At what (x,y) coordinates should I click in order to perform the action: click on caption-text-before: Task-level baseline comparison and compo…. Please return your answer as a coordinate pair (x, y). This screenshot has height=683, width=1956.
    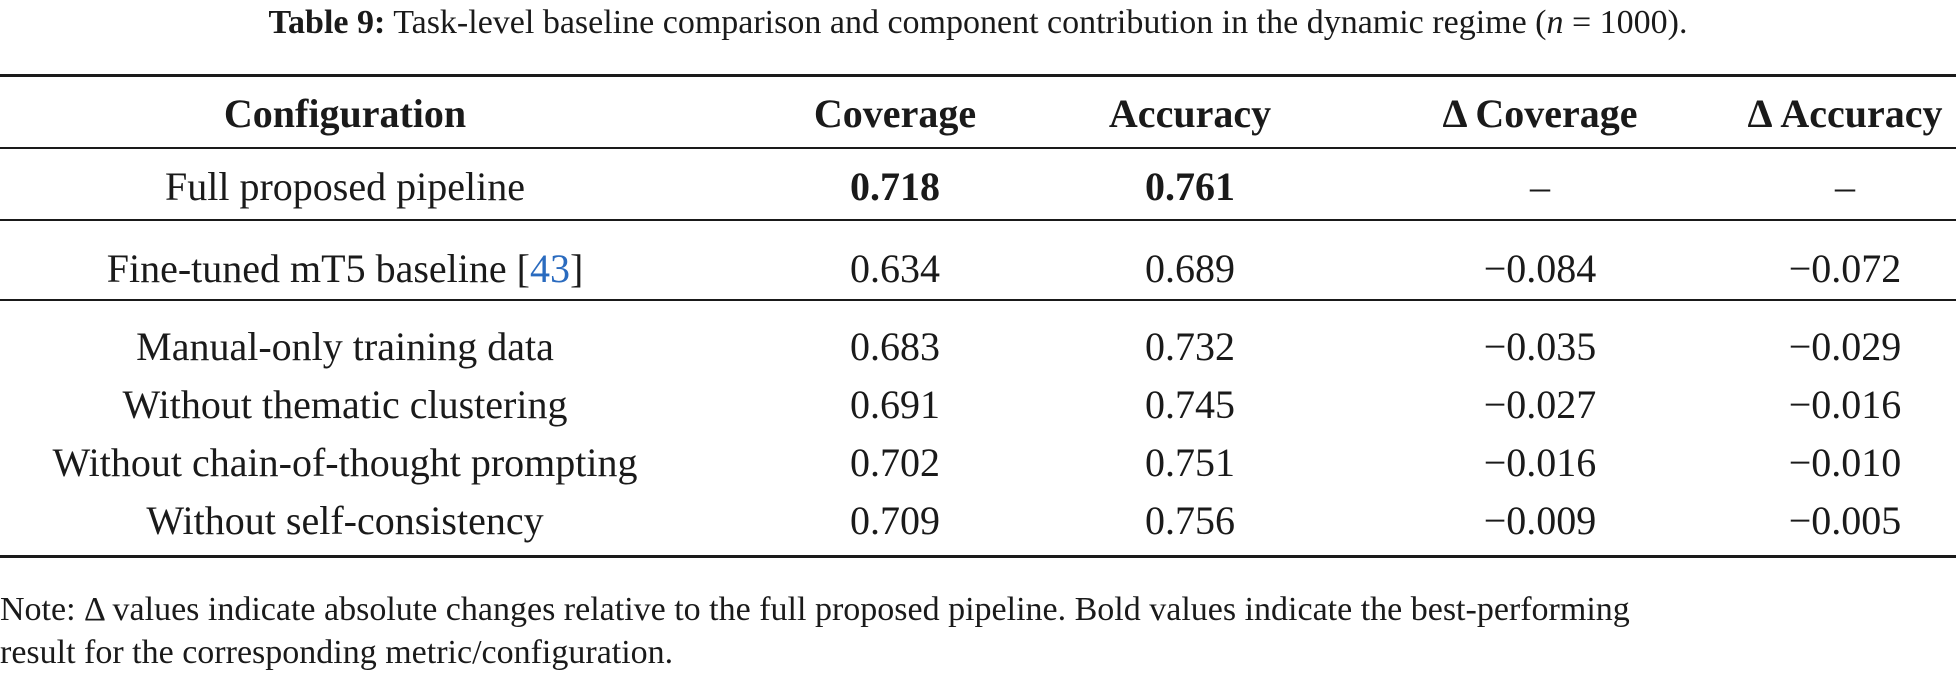
    Looking at the image, I should click on (970, 22).